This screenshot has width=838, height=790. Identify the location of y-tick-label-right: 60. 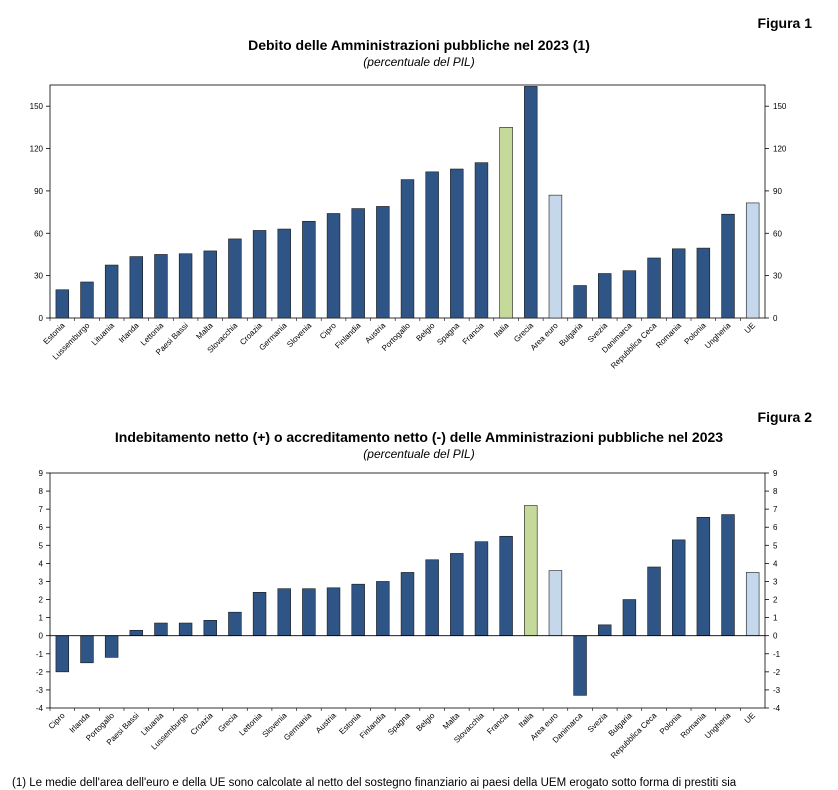
(777, 233).